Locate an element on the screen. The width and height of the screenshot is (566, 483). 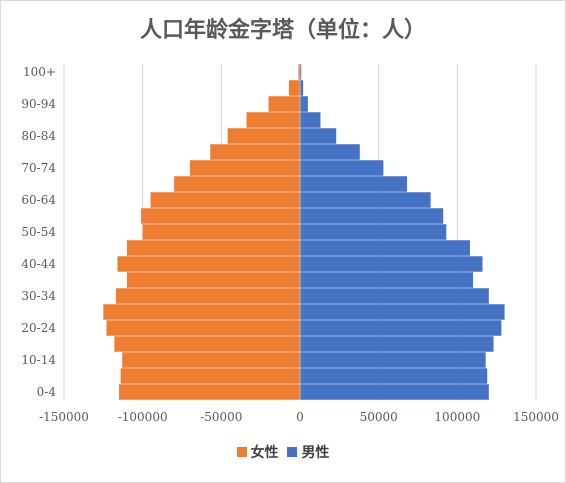
legend-item-male: 男性 is located at coordinates (308, 452).